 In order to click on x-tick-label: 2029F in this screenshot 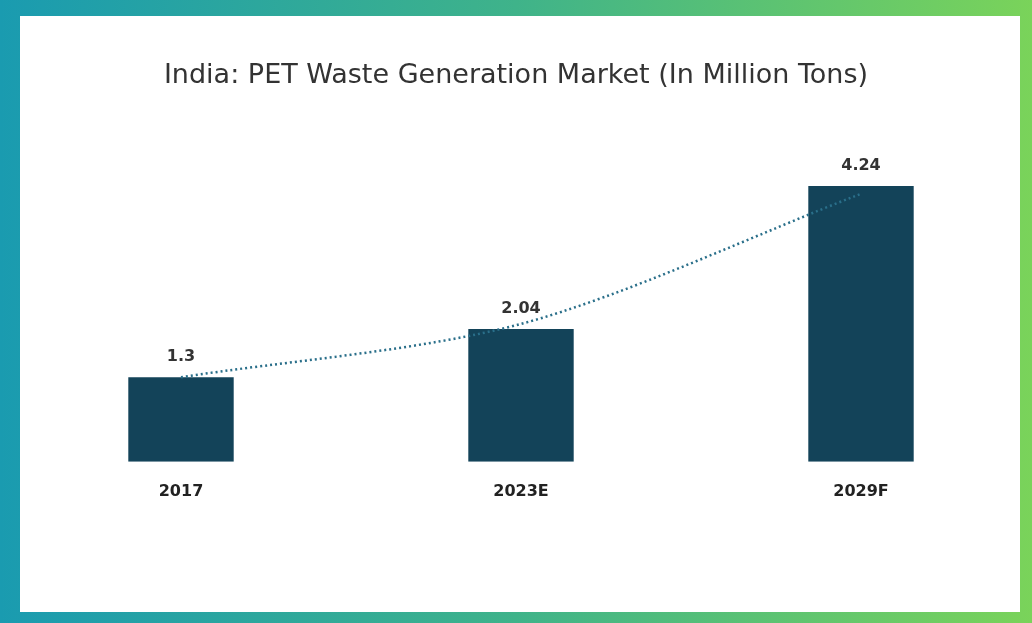, I will do `click(861, 490)`.